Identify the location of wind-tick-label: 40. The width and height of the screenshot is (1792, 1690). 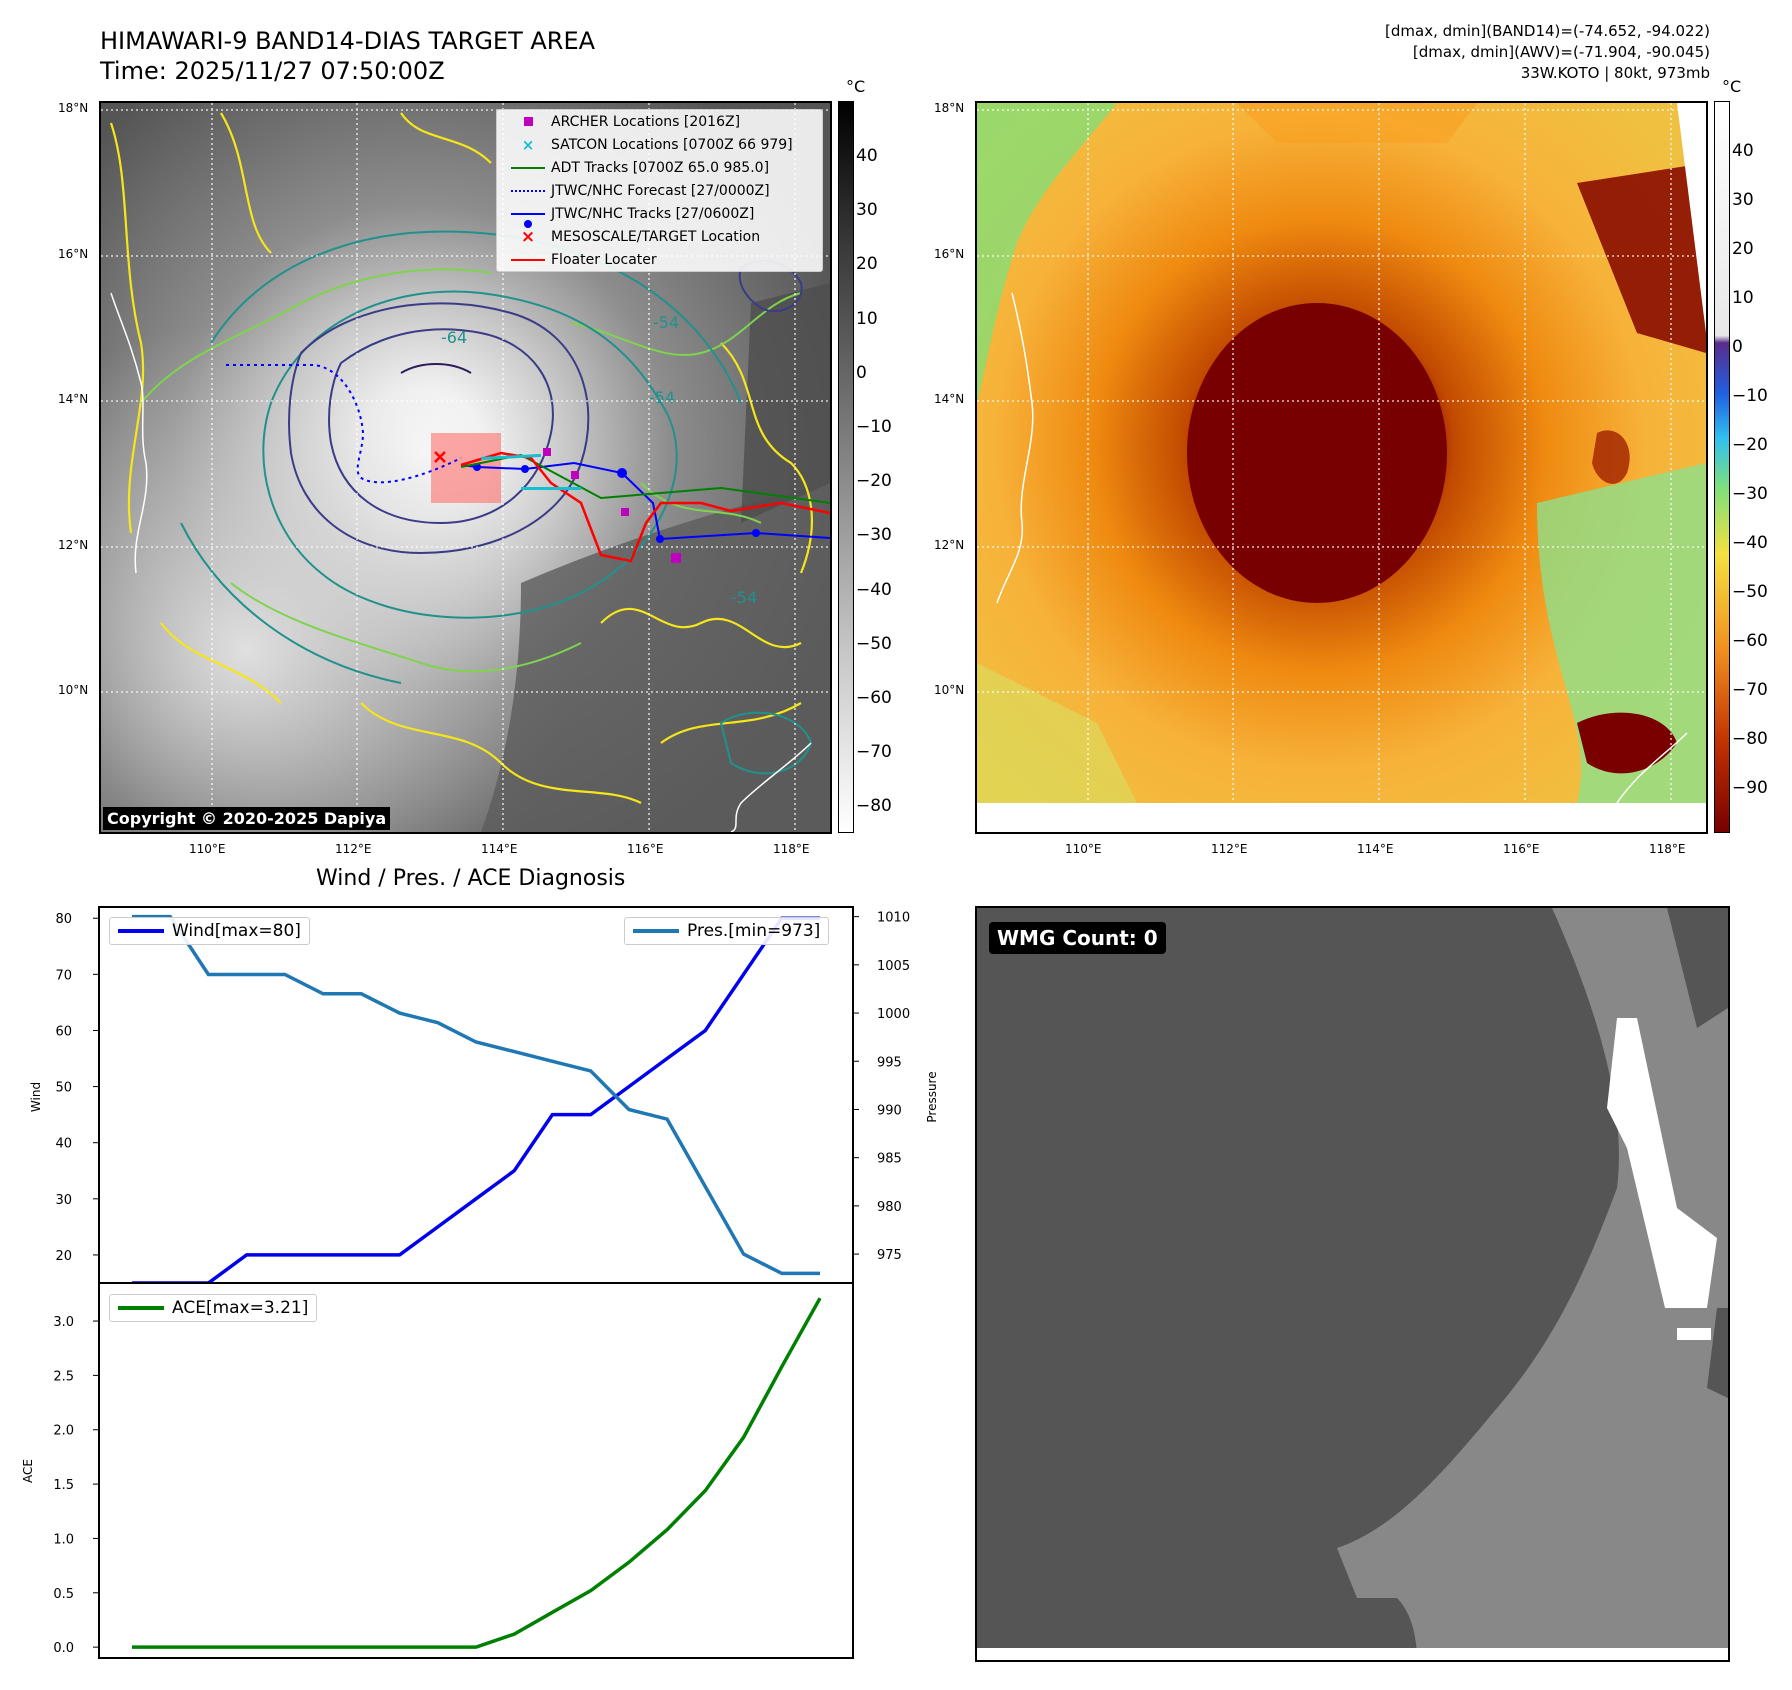
(63, 1144).